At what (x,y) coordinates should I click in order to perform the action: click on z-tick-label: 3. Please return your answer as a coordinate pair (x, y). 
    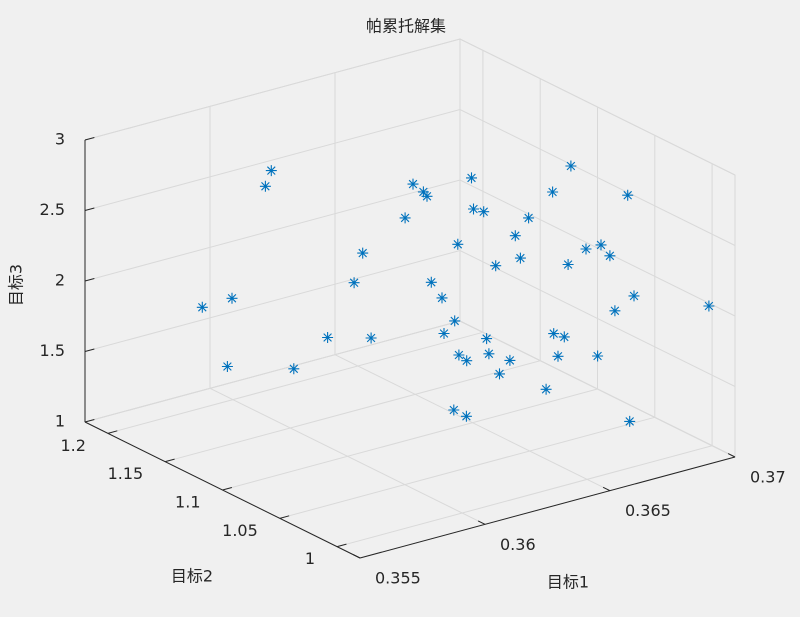
    Looking at the image, I should click on (60, 139).